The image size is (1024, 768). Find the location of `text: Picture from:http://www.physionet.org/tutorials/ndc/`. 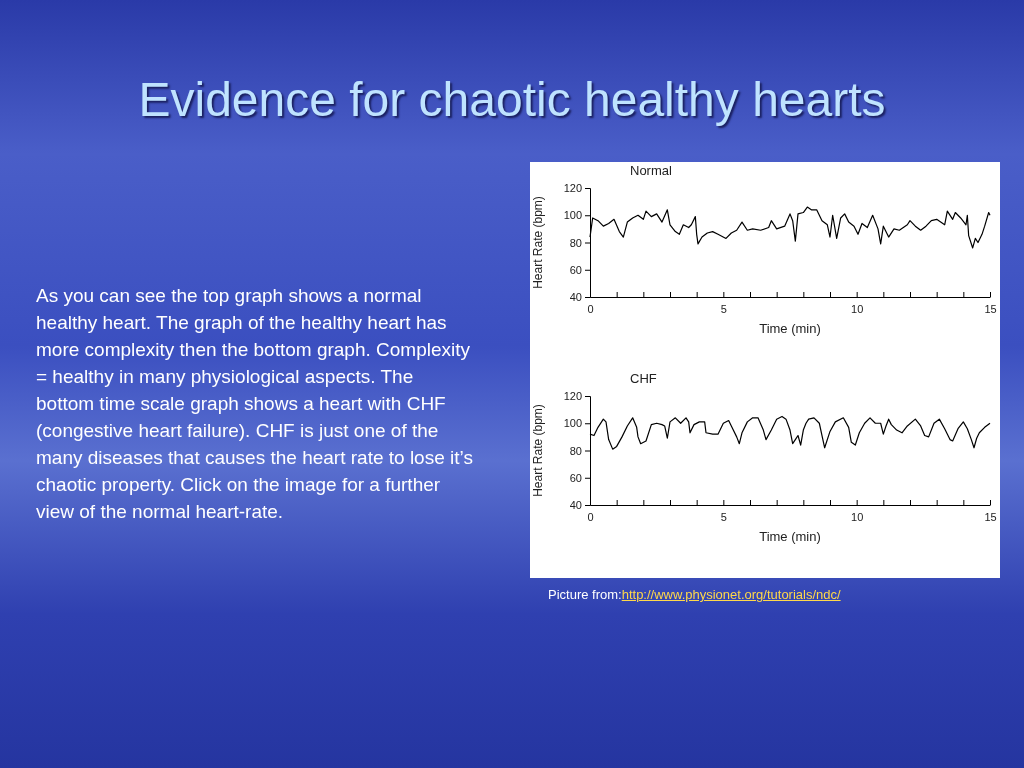

text: Picture from:http://www.physionet.org/tutorials/ndc/ is located at coordinates (694, 594).